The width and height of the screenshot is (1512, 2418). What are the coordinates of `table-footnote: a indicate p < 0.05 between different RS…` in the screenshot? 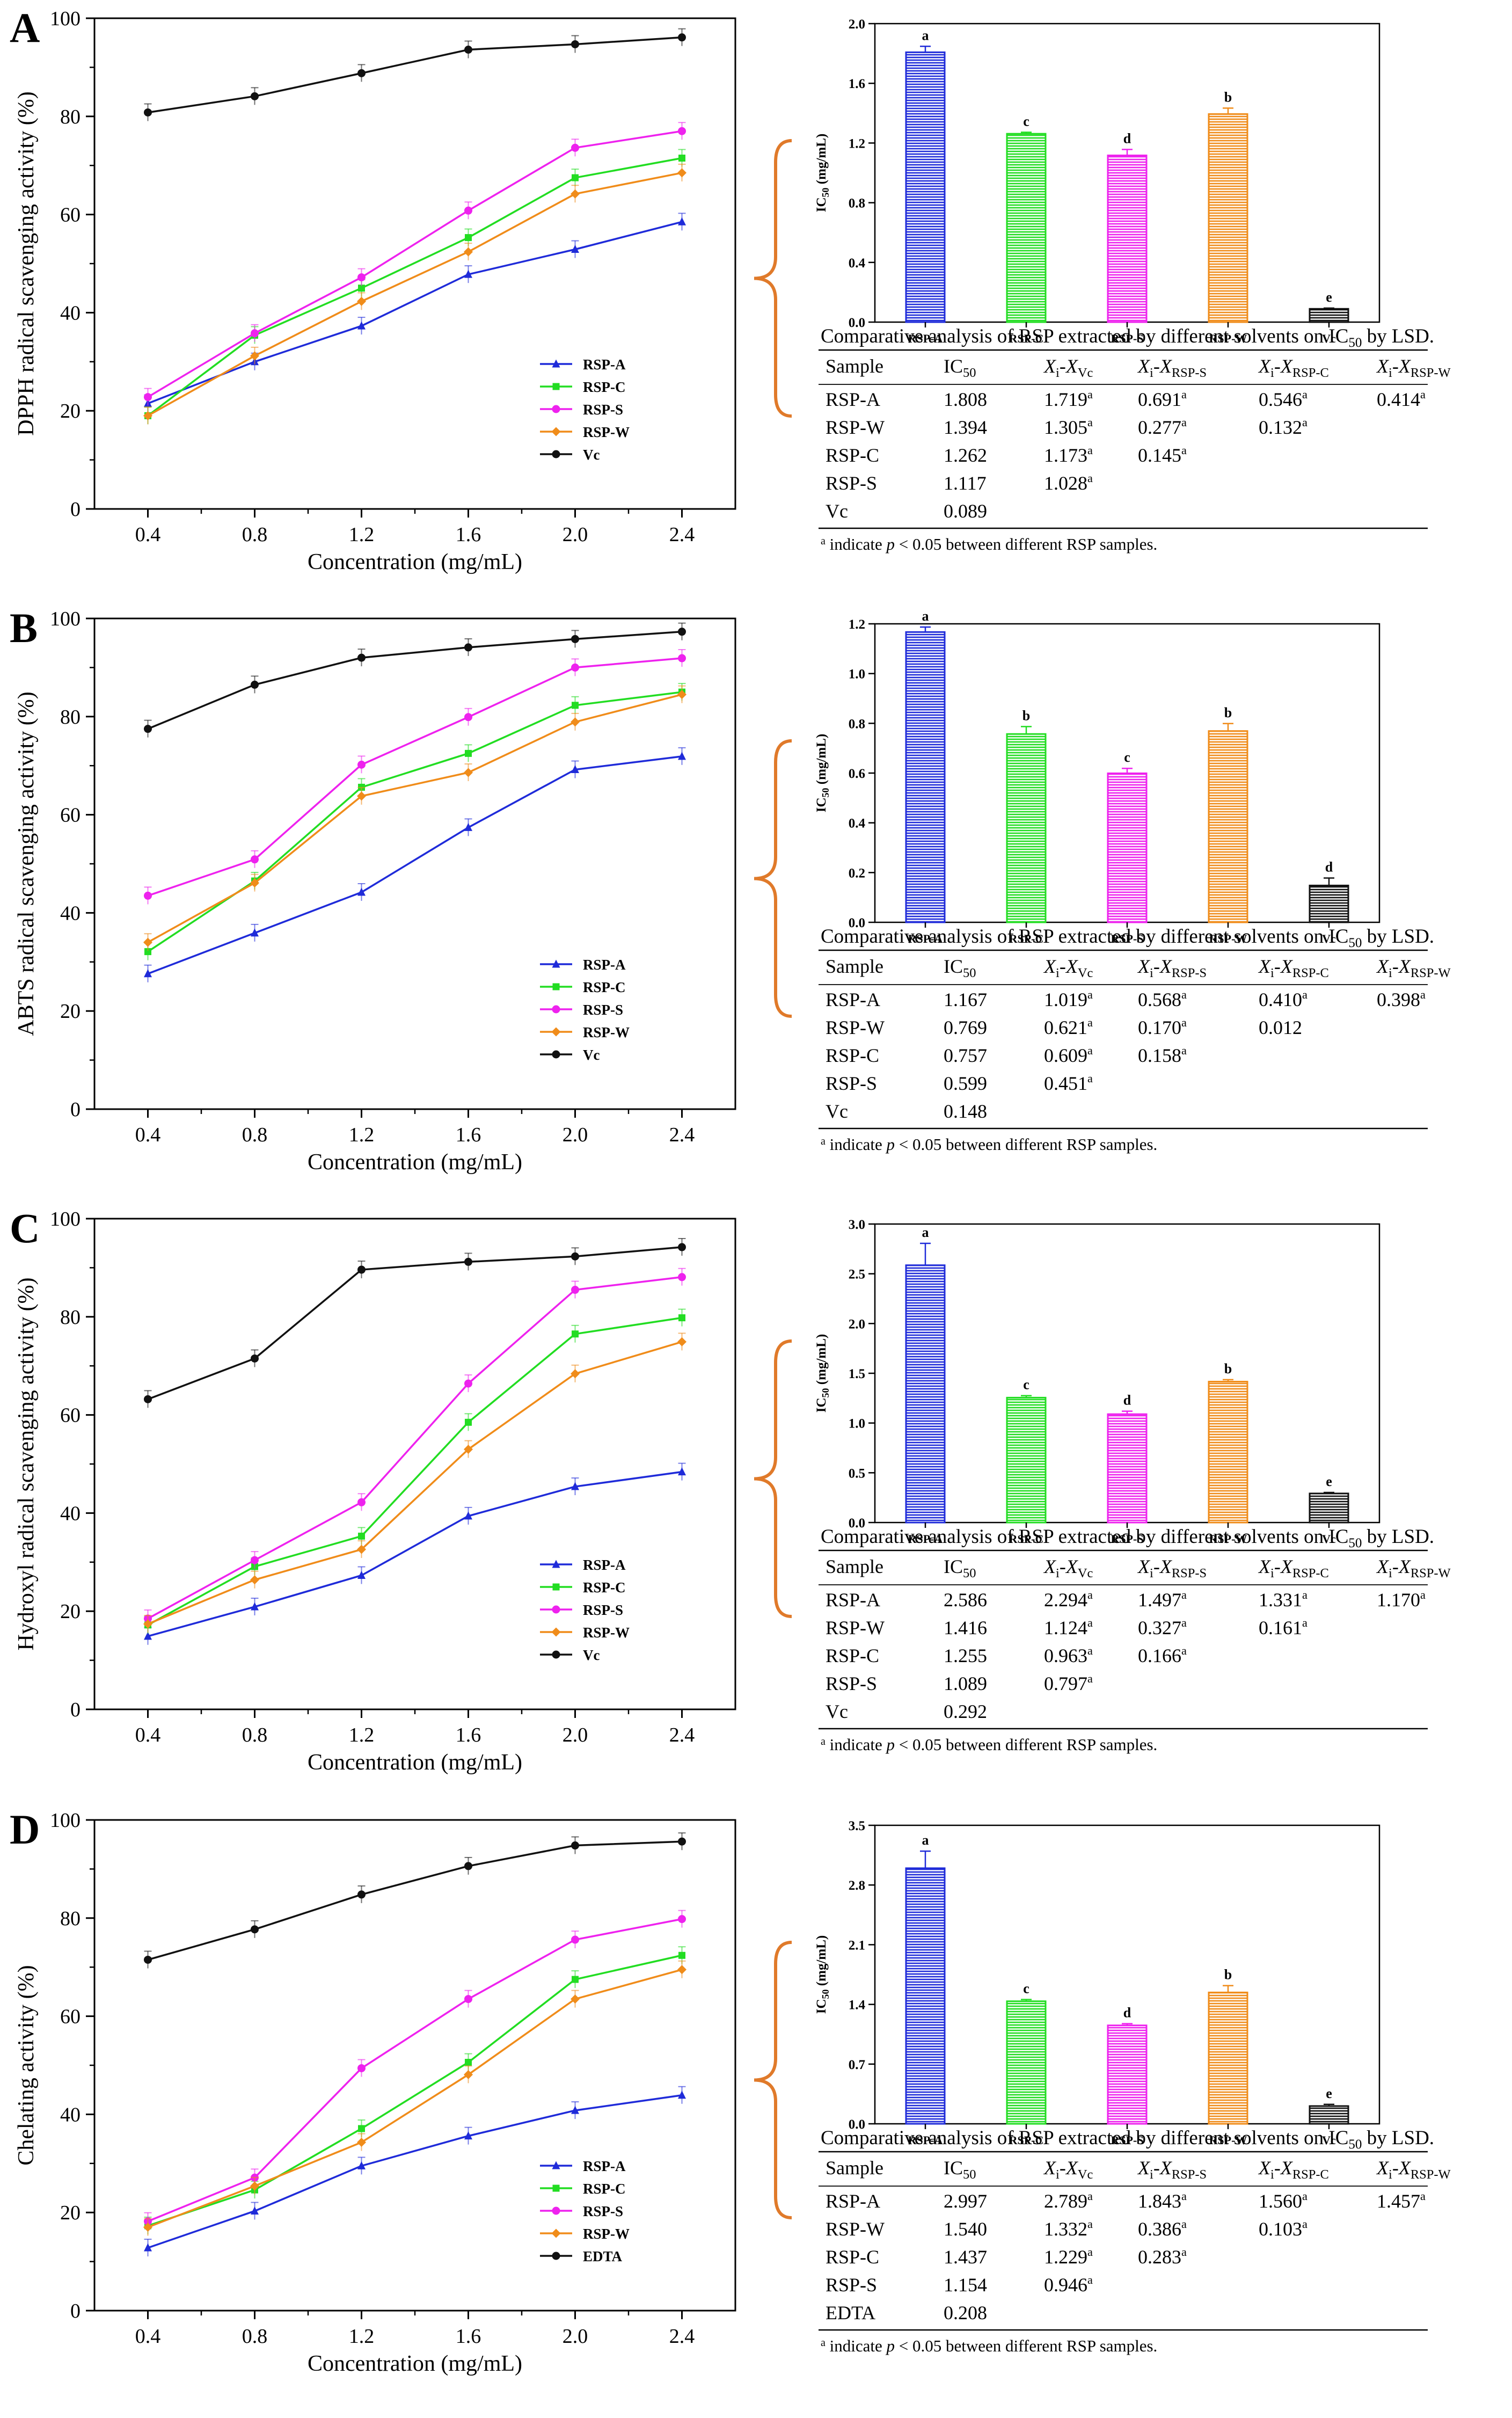 It's located at (989, 1744).